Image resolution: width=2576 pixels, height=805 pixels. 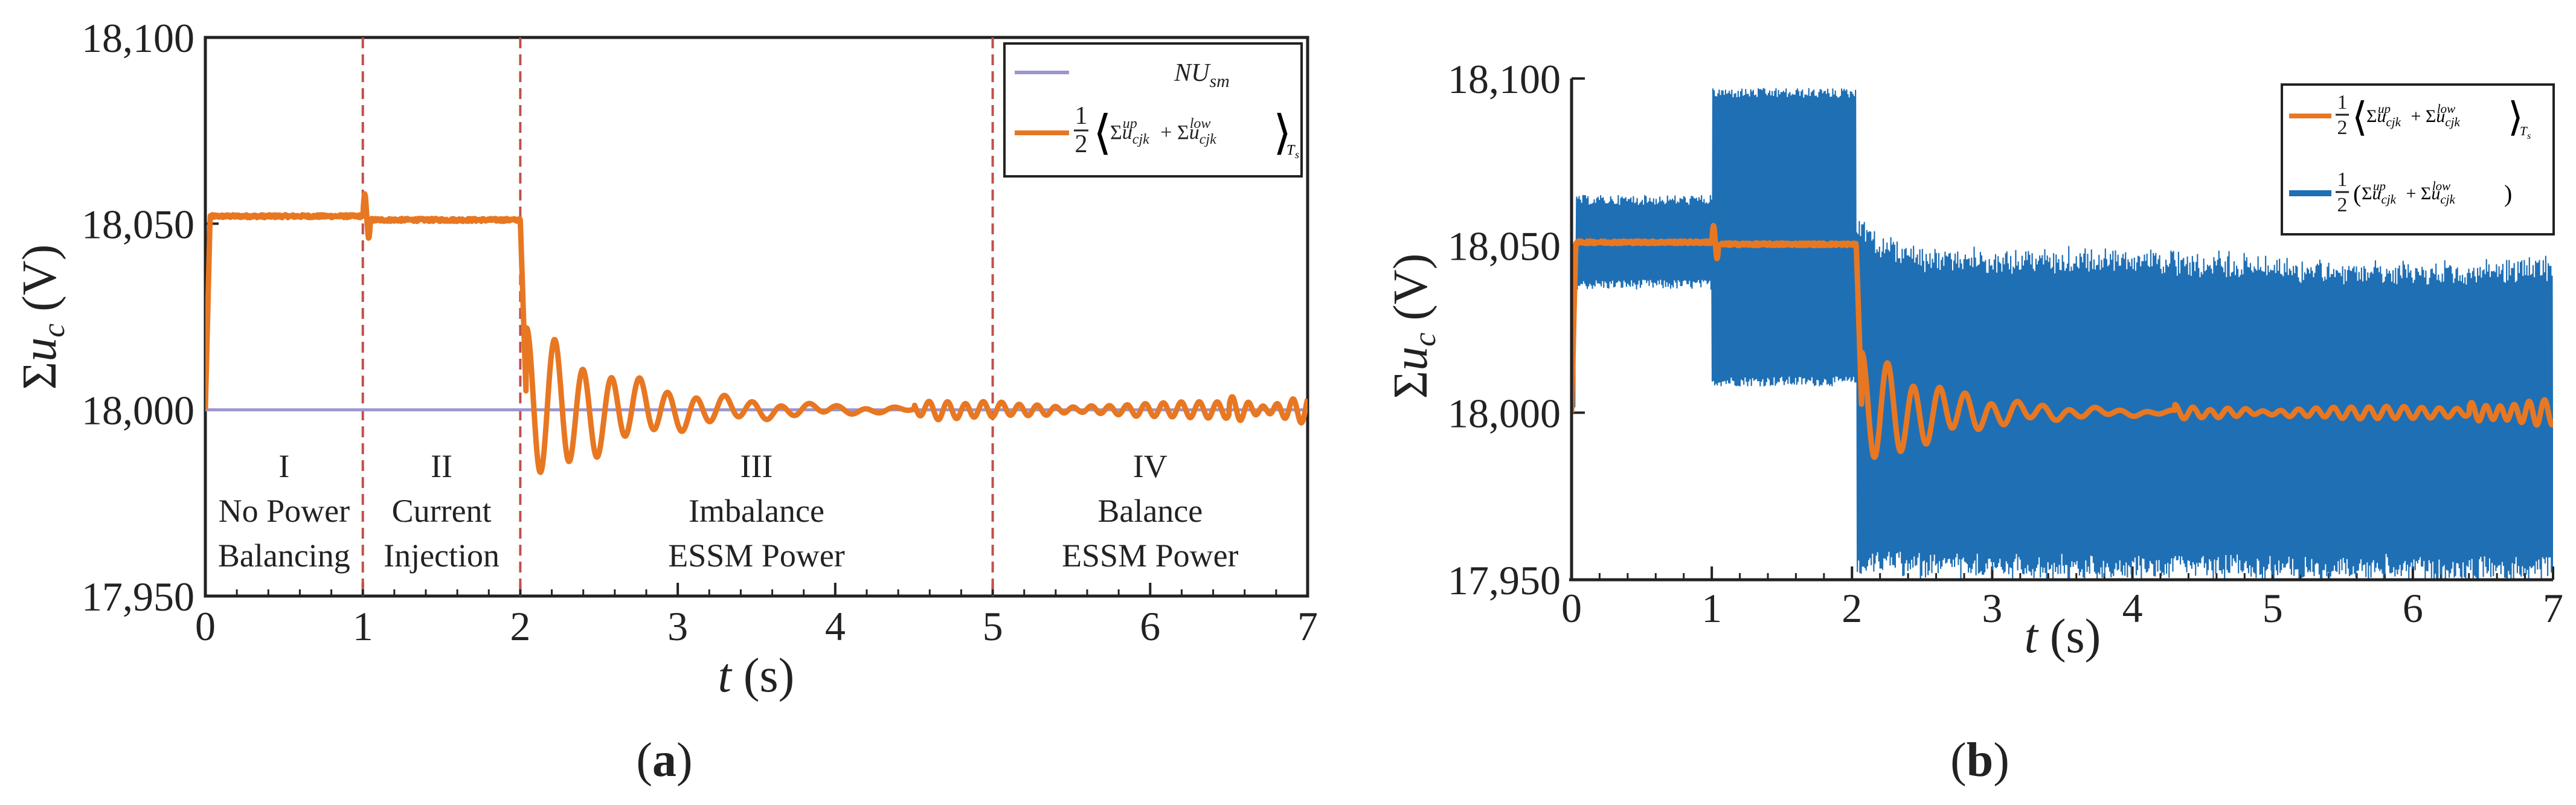 What do you see at coordinates (520, 626) in the screenshot?
I see `panel-a-x-tick-label: 2` at bounding box center [520, 626].